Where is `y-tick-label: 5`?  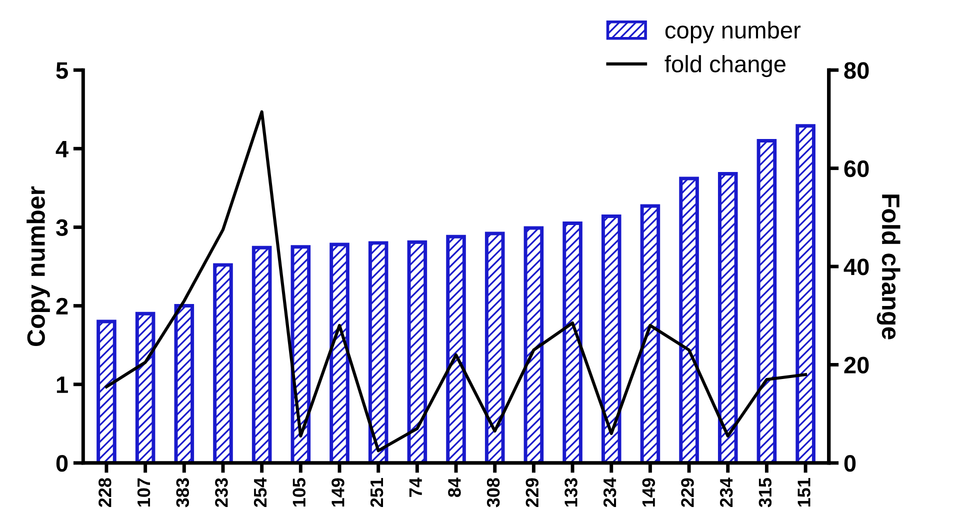
y-tick-label: 5 is located at coordinates (62, 70).